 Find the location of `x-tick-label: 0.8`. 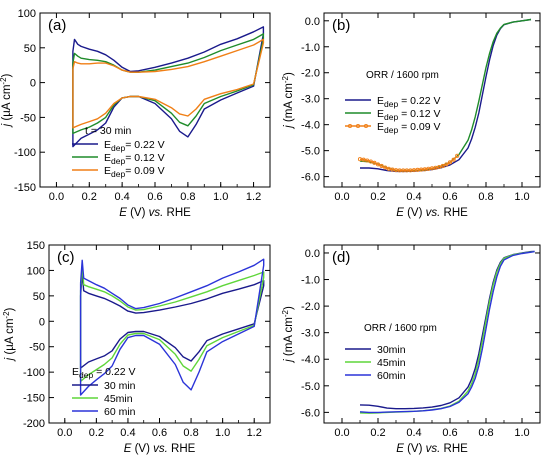

x-tick-label: 0.8 is located at coordinates (190, 433).